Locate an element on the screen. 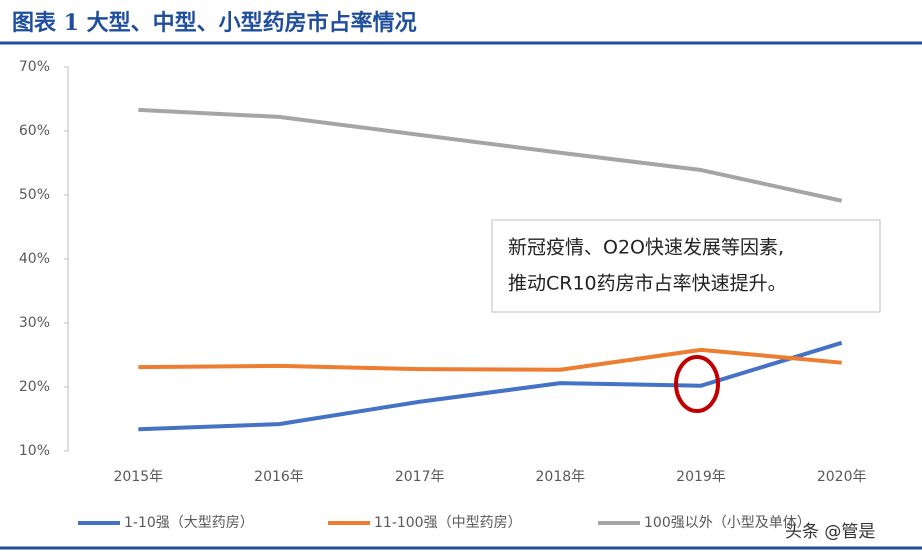  legend-label: 1-10强（大型药房） is located at coordinates (189, 523).